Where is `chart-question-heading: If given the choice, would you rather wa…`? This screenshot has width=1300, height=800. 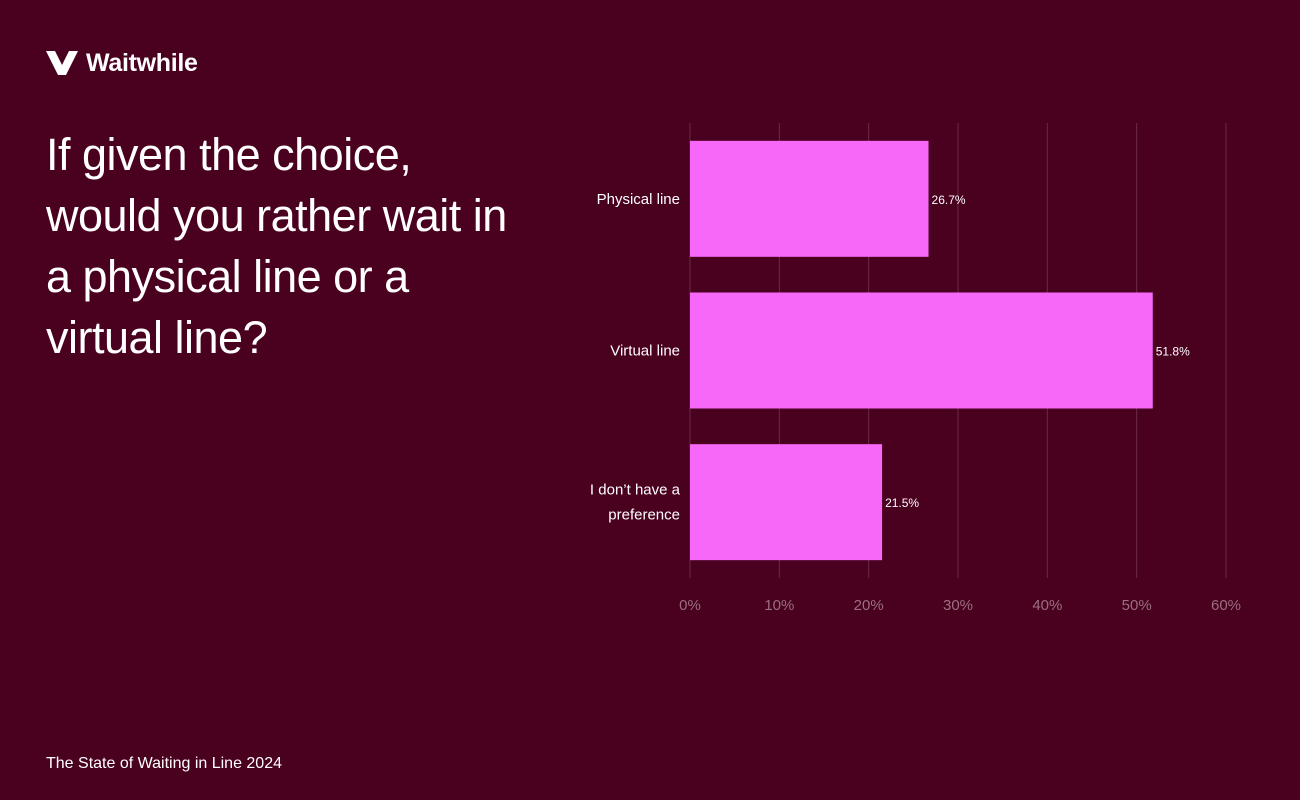
chart-question-heading: If given the choice, would you rather wa… is located at coordinates (276, 246).